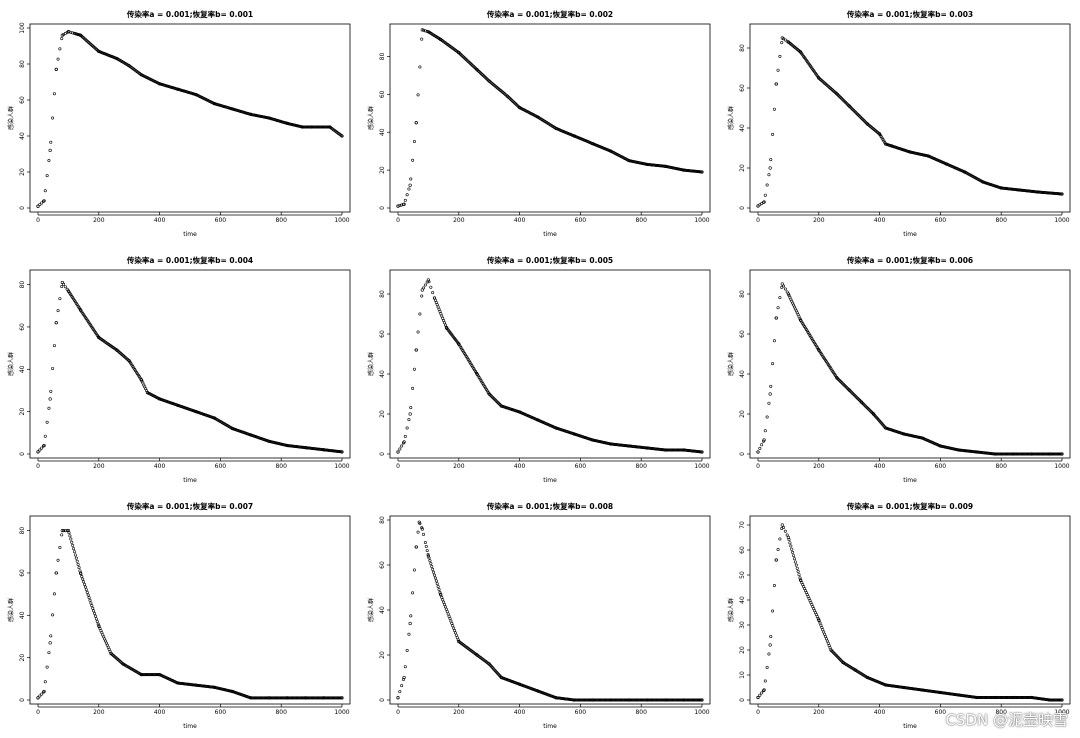 This screenshot has width=1080, height=738. I want to click on y-tick-label: 30, so click(742, 625).